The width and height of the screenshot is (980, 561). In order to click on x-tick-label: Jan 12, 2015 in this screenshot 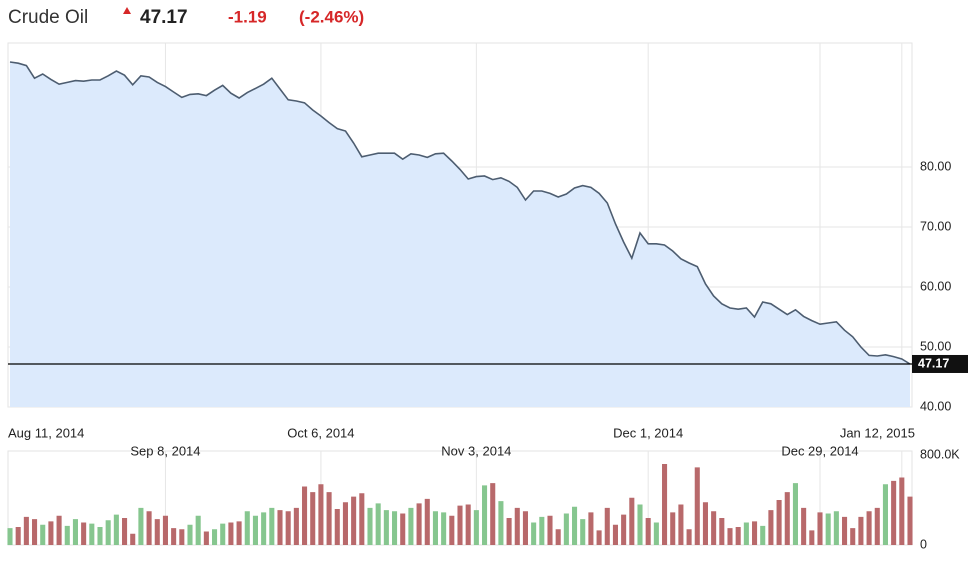, I will do `click(877, 432)`.